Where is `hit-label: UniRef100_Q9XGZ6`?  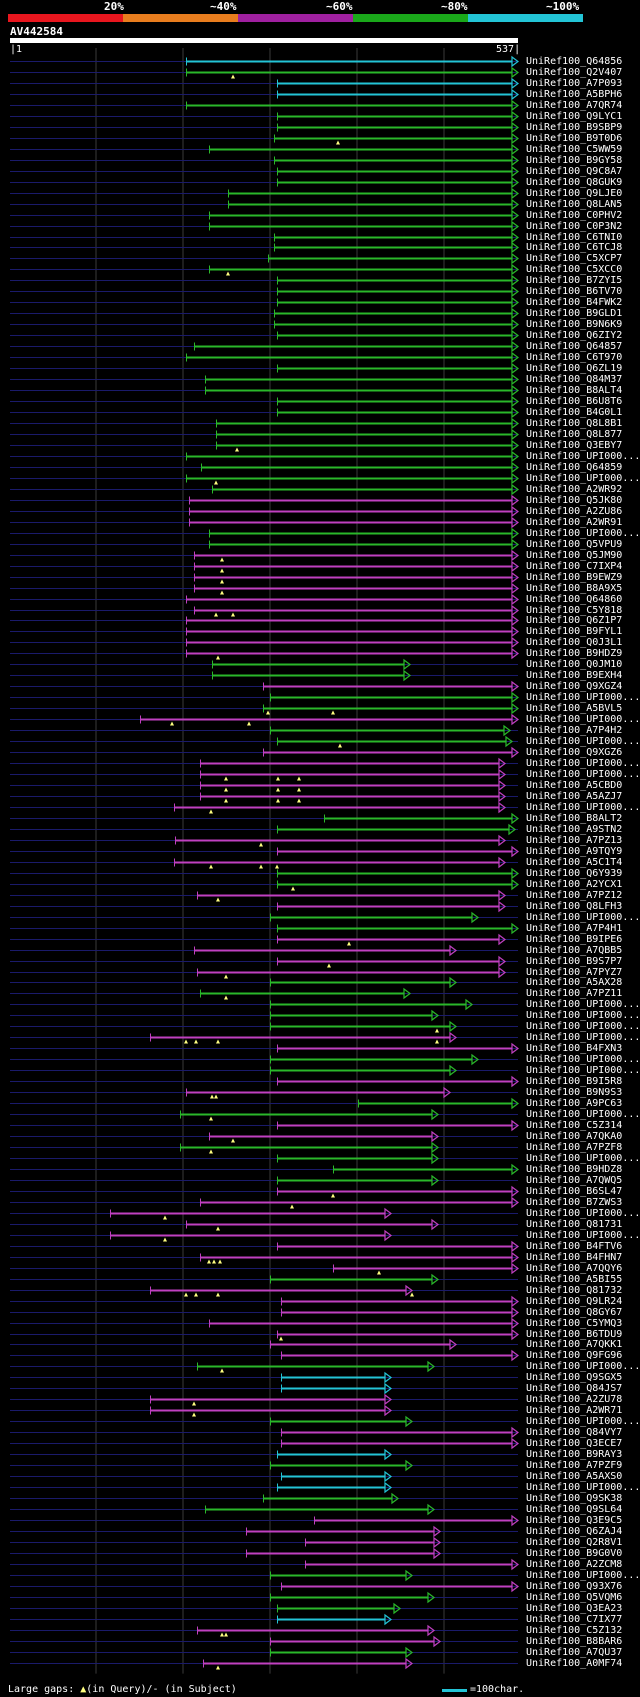 hit-label: UniRef100_Q9XGZ6 is located at coordinates (574, 752).